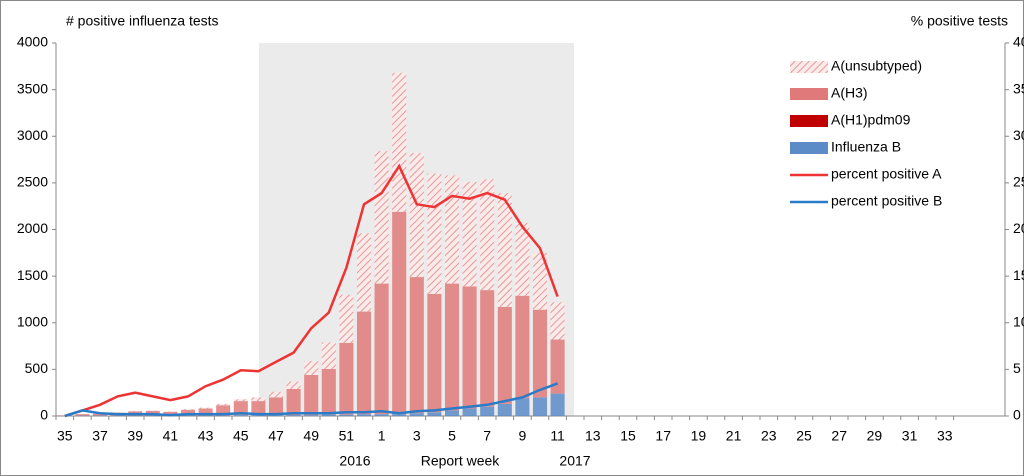 This screenshot has height=476, width=1024. I want to click on x-tick-label: 3, so click(417, 436).